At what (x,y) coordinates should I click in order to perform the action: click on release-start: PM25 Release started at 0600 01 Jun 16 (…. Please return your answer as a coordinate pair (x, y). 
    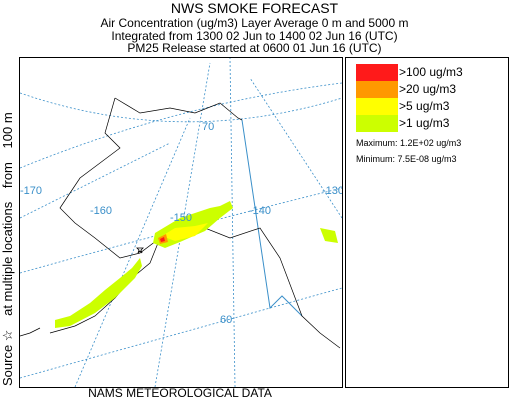
    Looking at the image, I should click on (254, 48).